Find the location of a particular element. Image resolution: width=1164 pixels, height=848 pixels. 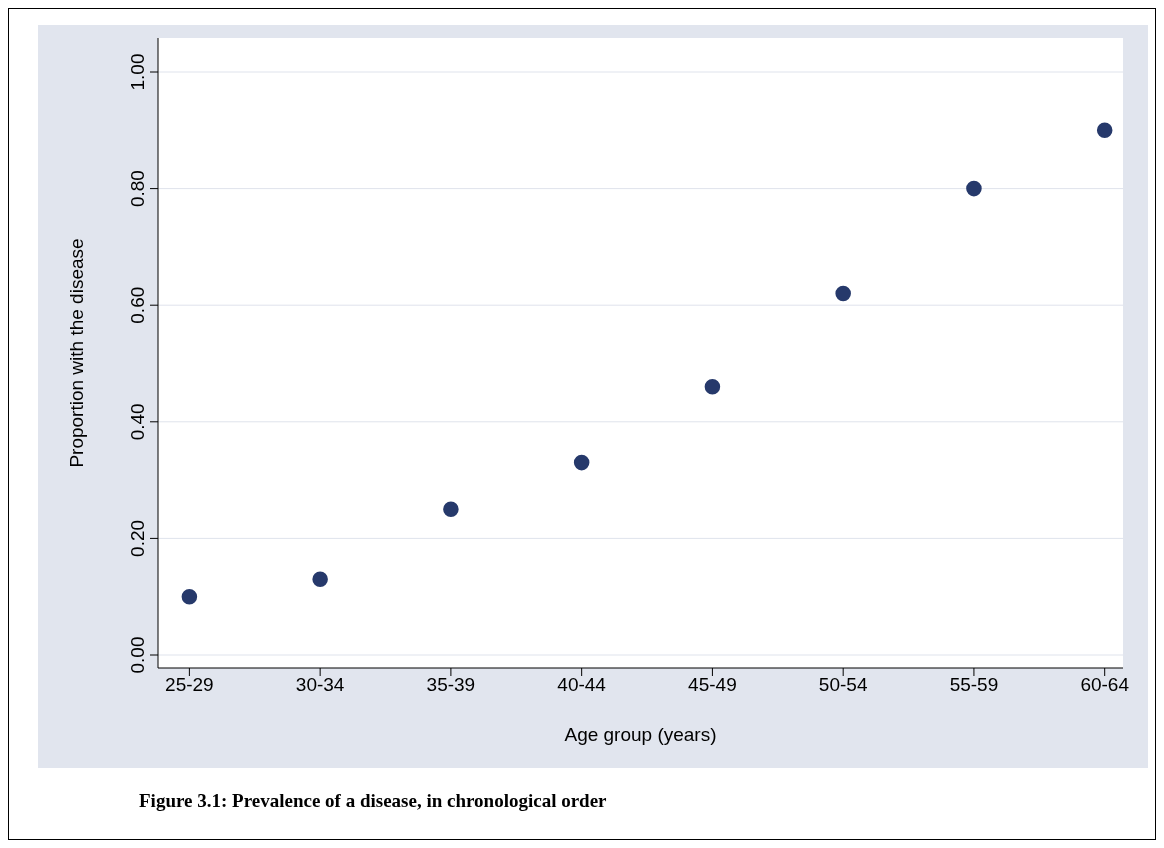

y-tick-label: 0.80 is located at coordinates (137, 189).